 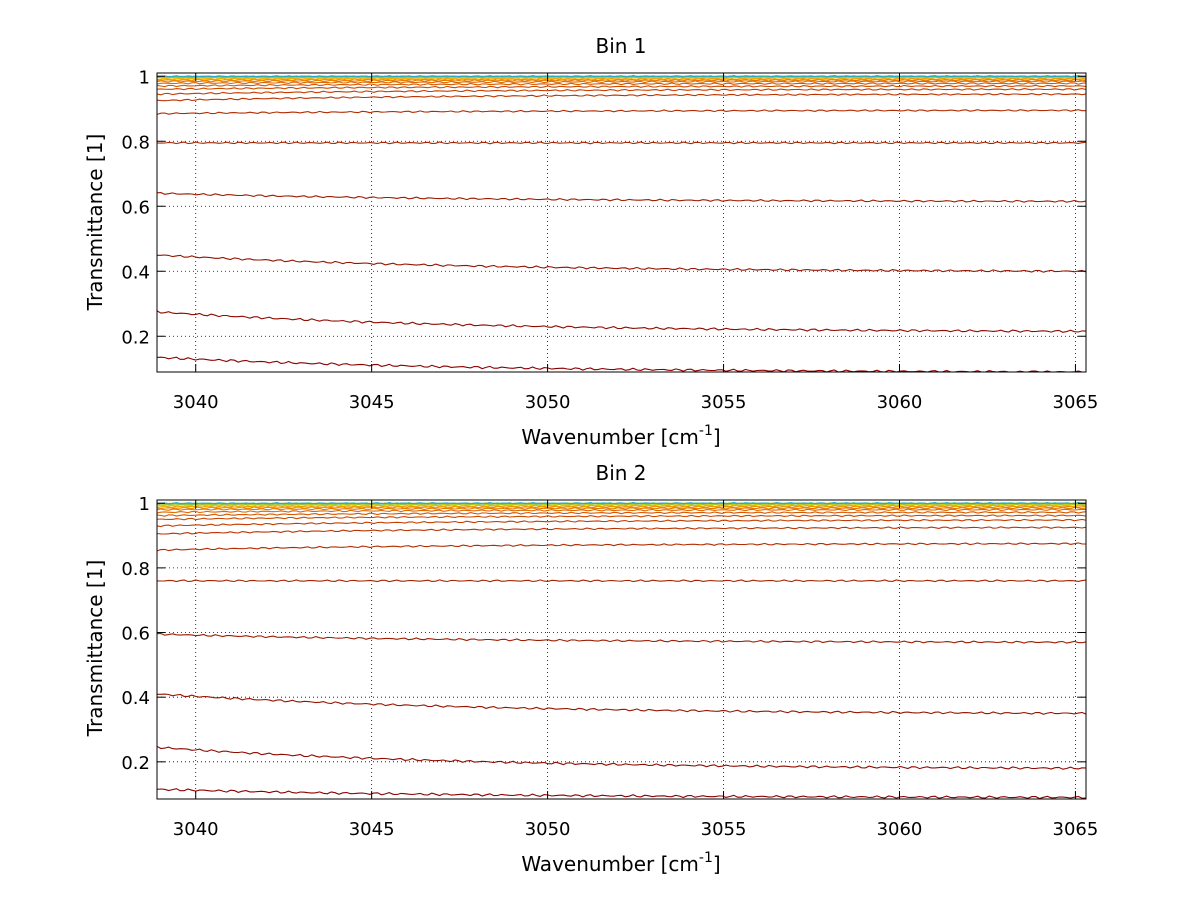 What do you see at coordinates (620, 46) in the screenshot?
I see `plot-title: Bin 1` at bounding box center [620, 46].